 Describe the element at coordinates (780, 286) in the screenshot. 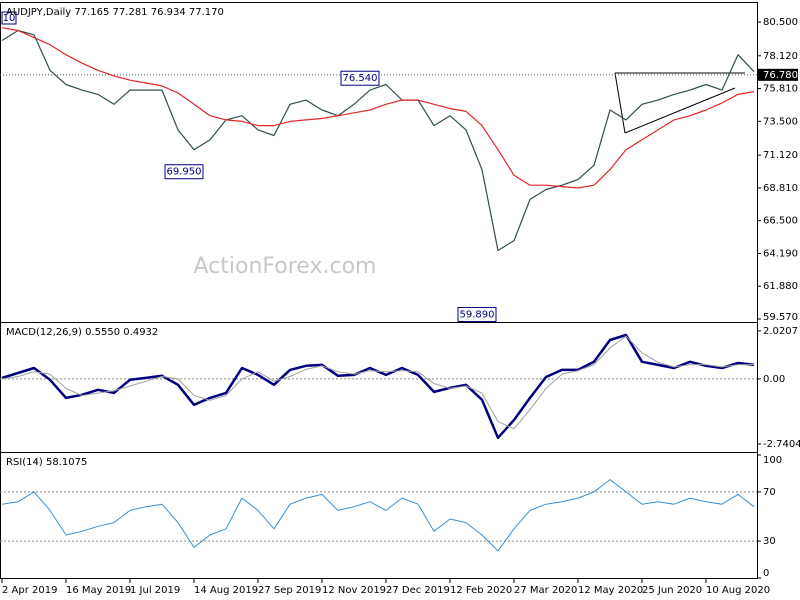

I see `y-tick-label: 61.880` at that location.